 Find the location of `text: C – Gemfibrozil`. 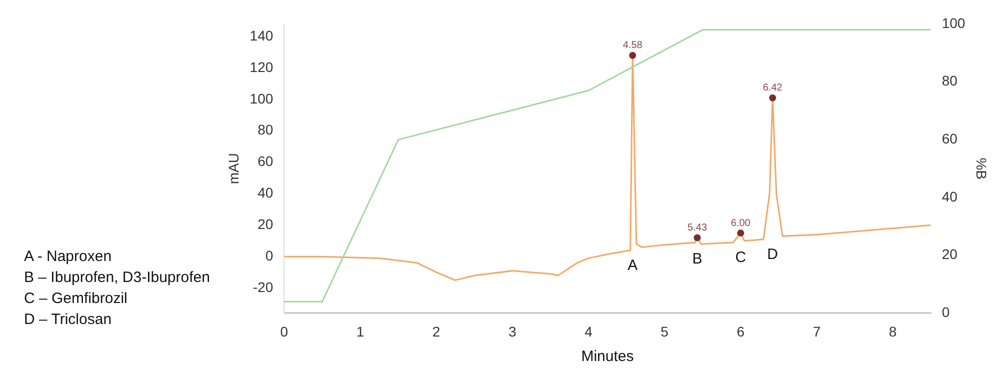

text: C – Gemfibrozil is located at coordinates (76, 299).